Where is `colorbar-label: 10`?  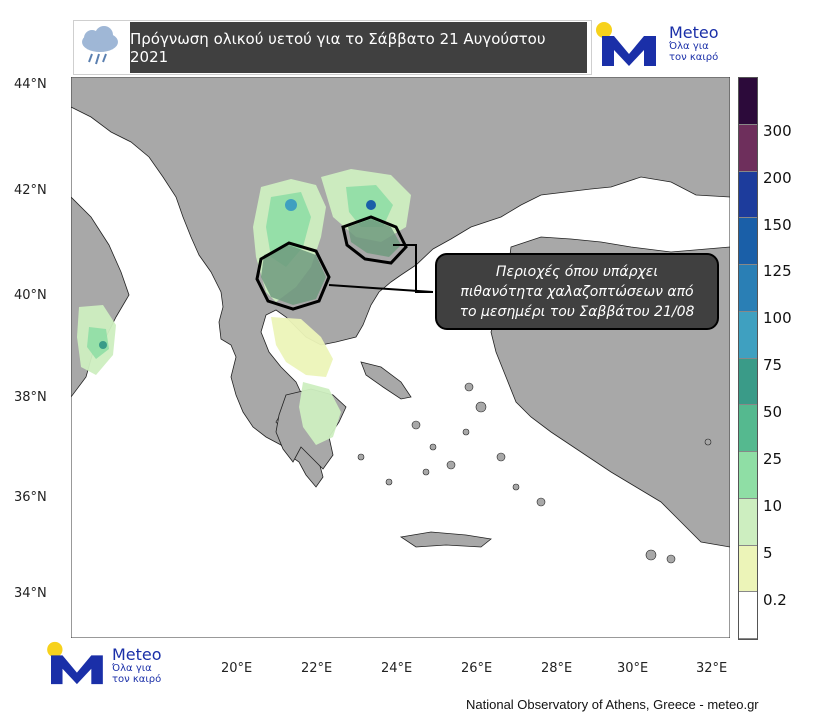 colorbar-label: 10 is located at coordinates (773, 506).